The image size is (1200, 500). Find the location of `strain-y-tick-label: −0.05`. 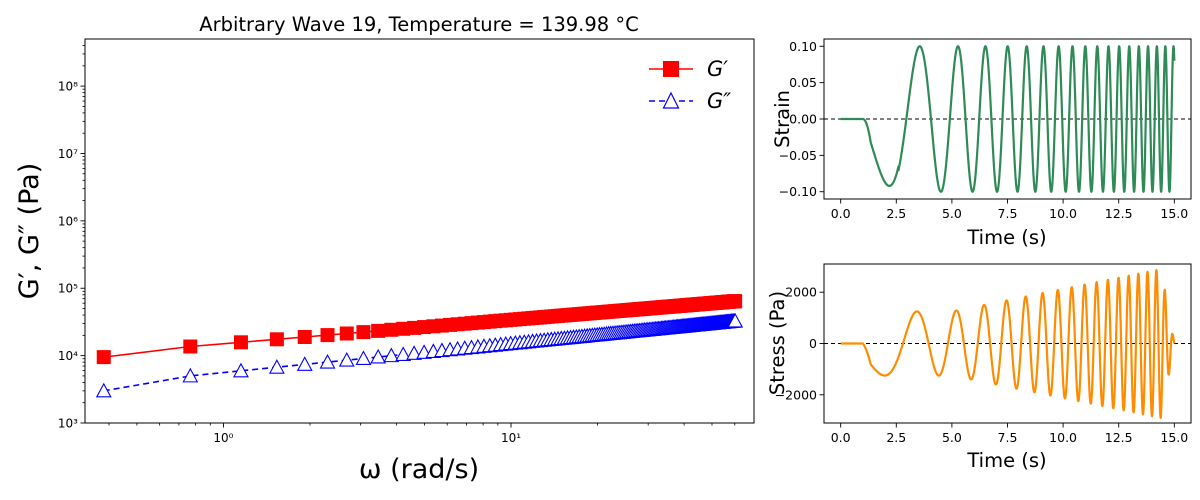

strain-y-tick-label: −0.05 is located at coordinates (798, 155).